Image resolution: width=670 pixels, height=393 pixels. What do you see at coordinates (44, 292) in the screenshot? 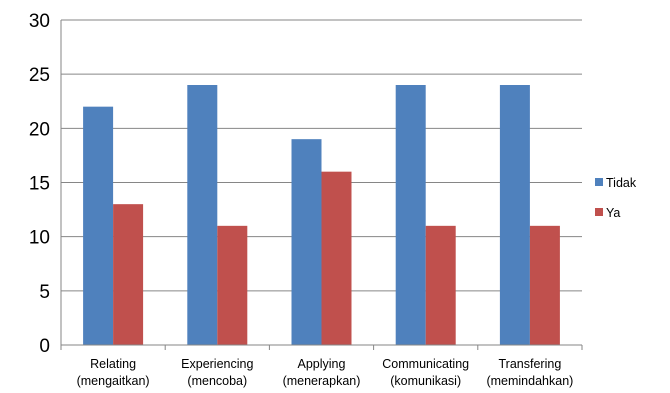
I see `y-tick-label: 5` at bounding box center [44, 292].